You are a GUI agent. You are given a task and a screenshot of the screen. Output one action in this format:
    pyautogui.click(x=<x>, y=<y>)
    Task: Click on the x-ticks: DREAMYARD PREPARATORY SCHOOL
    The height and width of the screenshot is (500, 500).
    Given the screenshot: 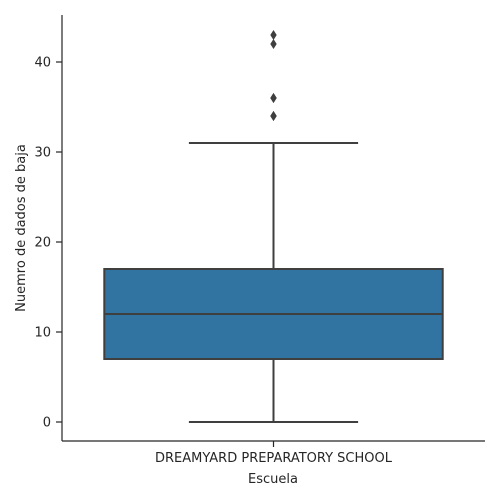 What is the action you would take?
    pyautogui.click(x=274, y=453)
    